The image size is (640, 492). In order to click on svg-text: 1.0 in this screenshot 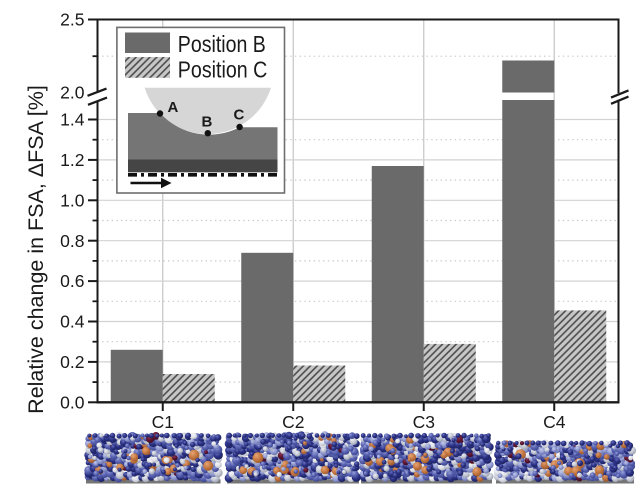, I will do `click(72, 200)`.